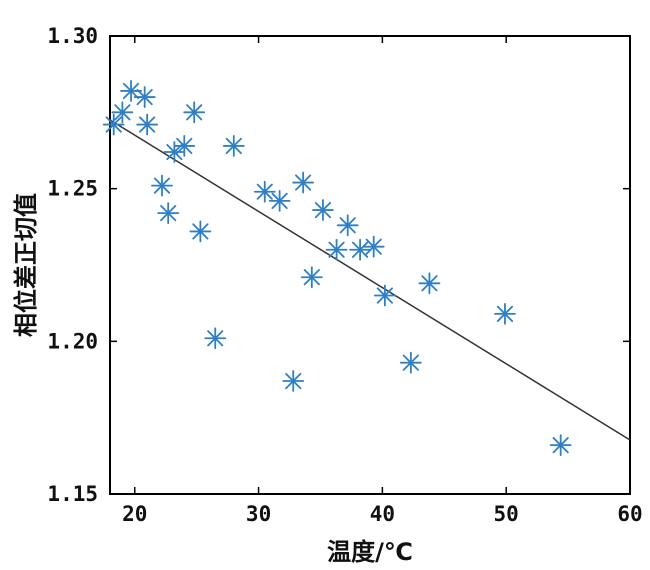 The height and width of the screenshot is (570, 650). I want to click on x-tick-label: 30, so click(258, 514).